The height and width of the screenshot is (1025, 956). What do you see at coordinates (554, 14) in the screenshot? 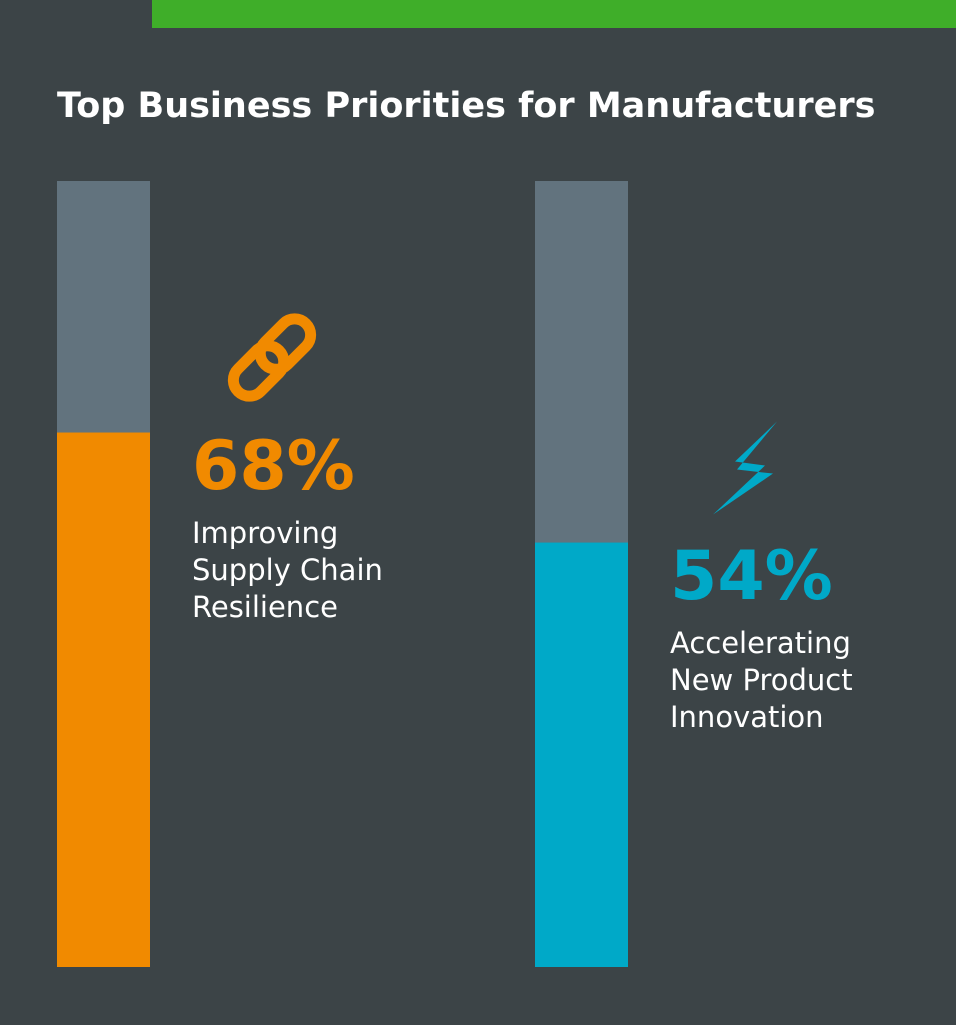
I see `accent-bar` at bounding box center [554, 14].